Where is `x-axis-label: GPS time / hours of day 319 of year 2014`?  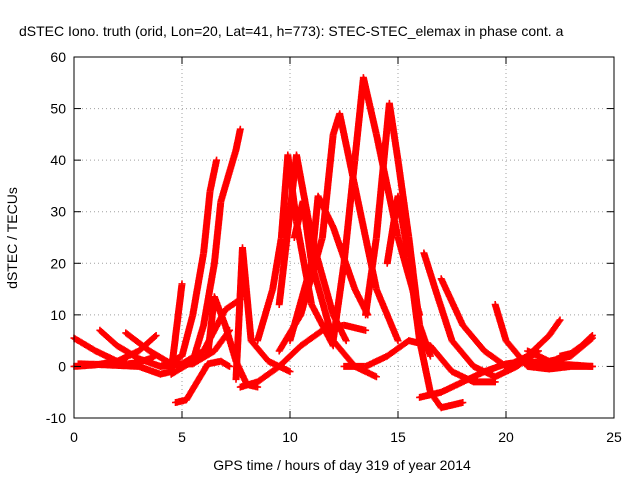
x-axis-label: GPS time / hours of day 319 of year 2014 is located at coordinates (342, 465).